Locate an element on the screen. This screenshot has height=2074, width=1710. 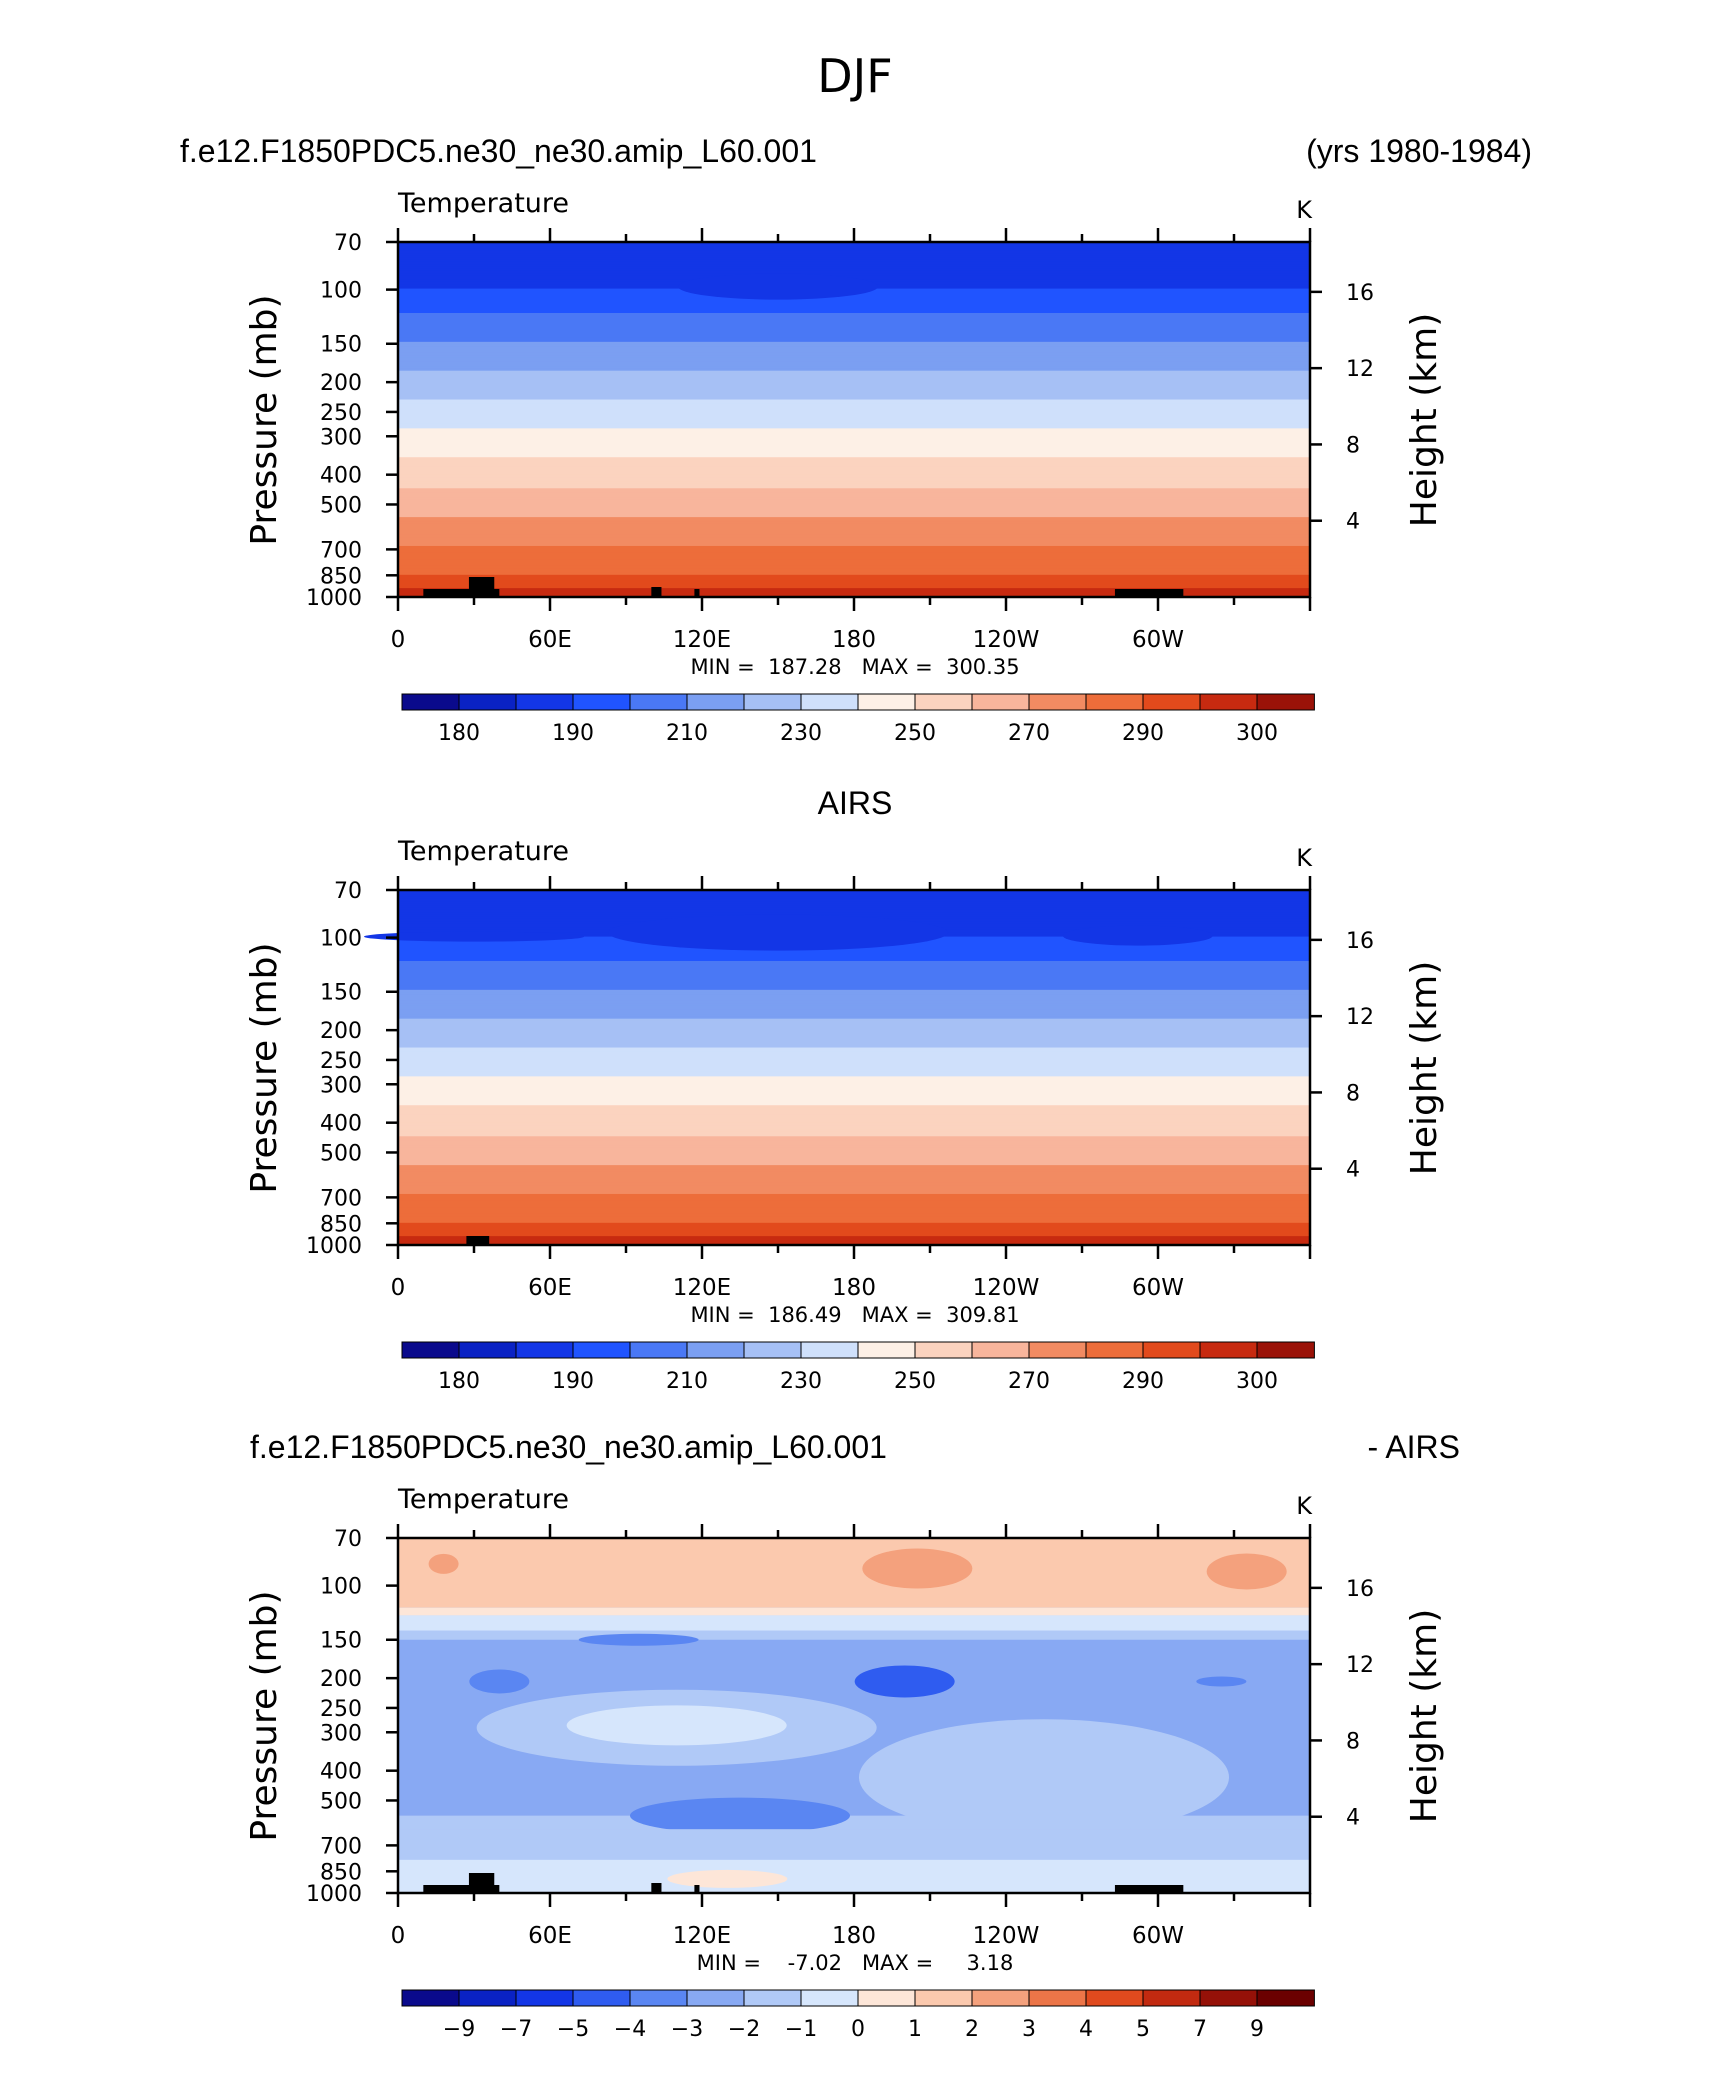
longitude-tick-label: 120E is located at coordinates (702, 1936).